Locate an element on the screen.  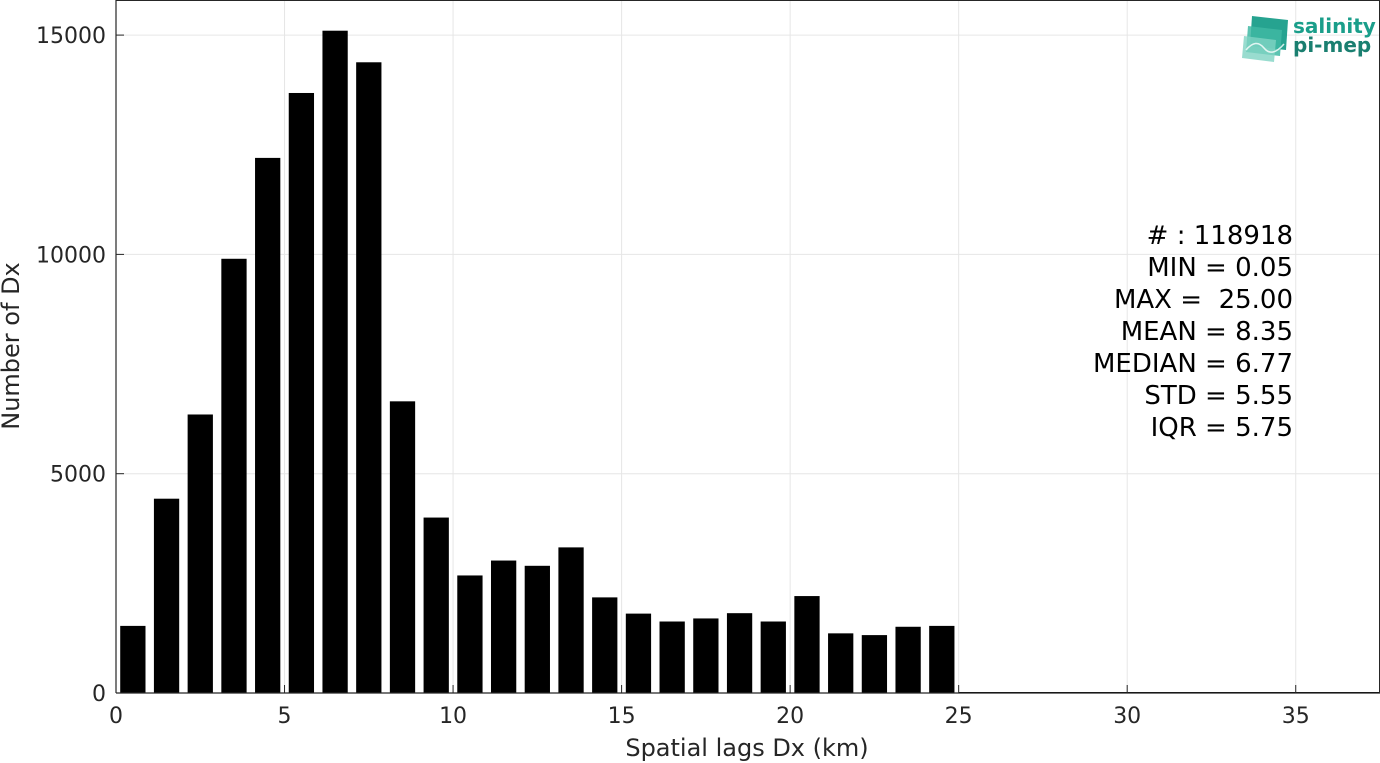
x-tick-label: 10 is located at coordinates (453, 716).